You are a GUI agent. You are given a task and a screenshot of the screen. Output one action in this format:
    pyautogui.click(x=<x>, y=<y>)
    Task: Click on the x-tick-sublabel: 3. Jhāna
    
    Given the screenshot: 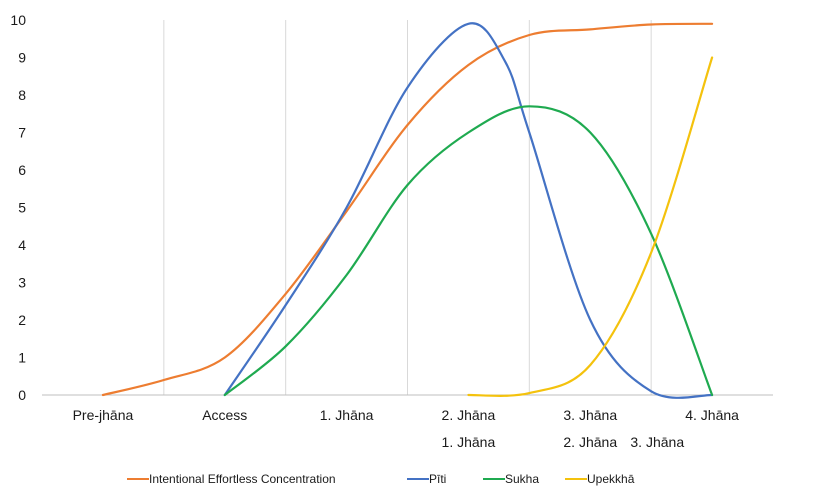 What is the action you would take?
    pyautogui.click(x=657, y=442)
    